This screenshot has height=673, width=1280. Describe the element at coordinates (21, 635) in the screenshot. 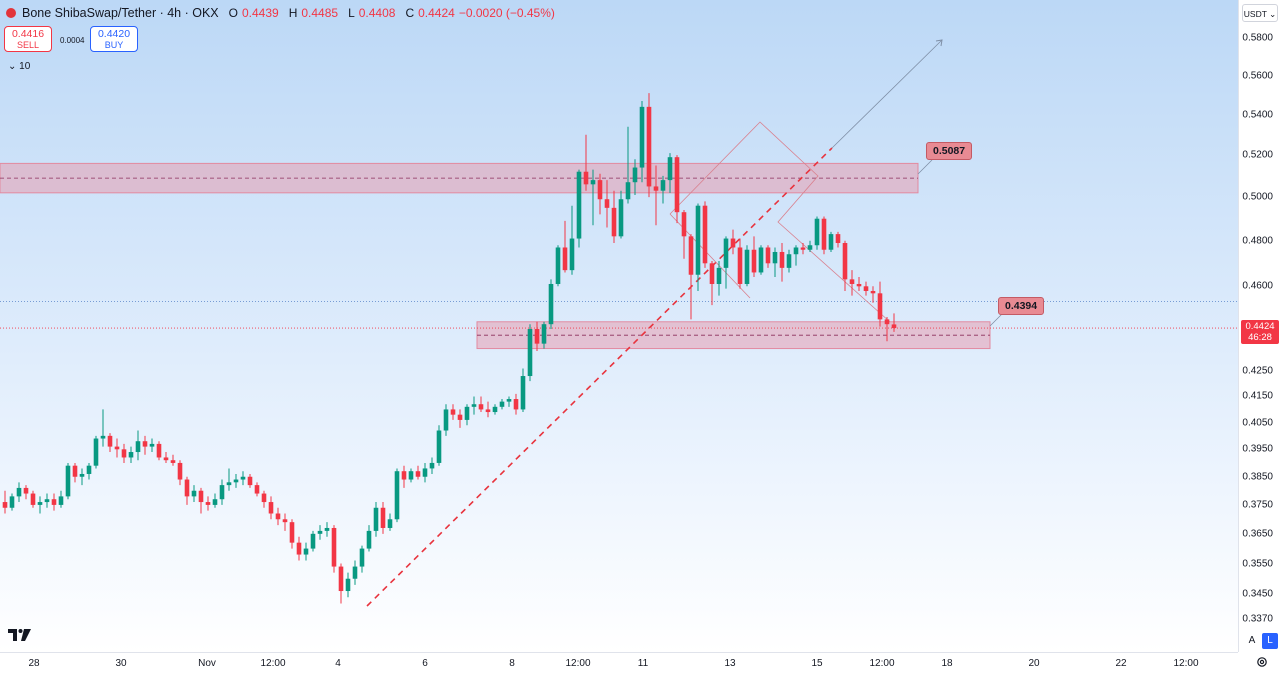

I see `tradingview-logo-icon` at that location.